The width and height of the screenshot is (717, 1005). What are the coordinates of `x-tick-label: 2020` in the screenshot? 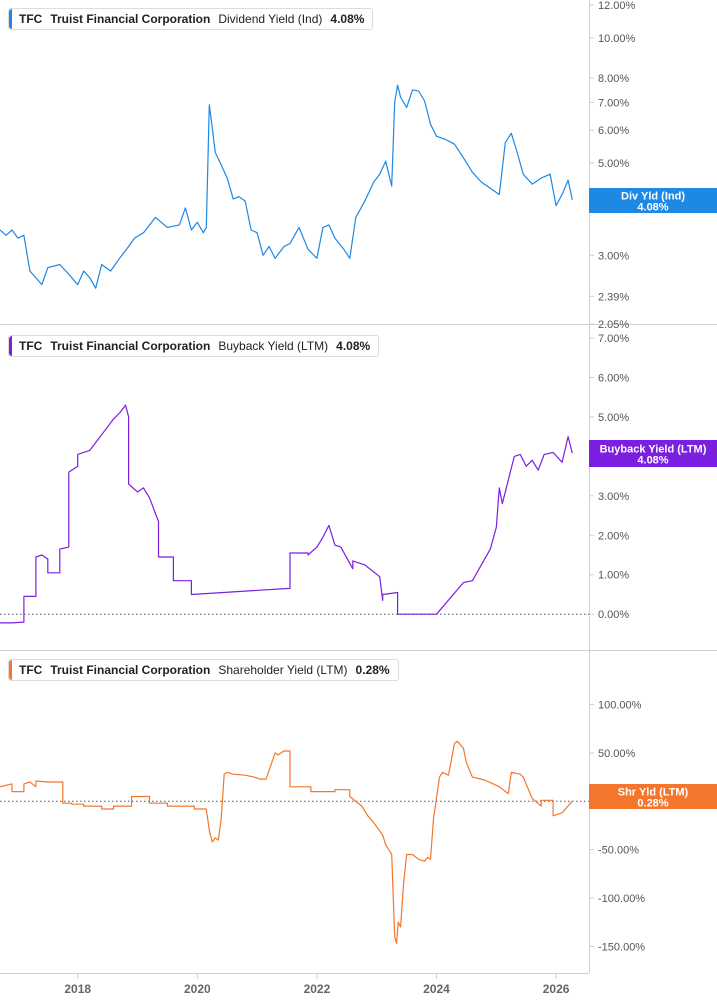 It's located at (197, 989).